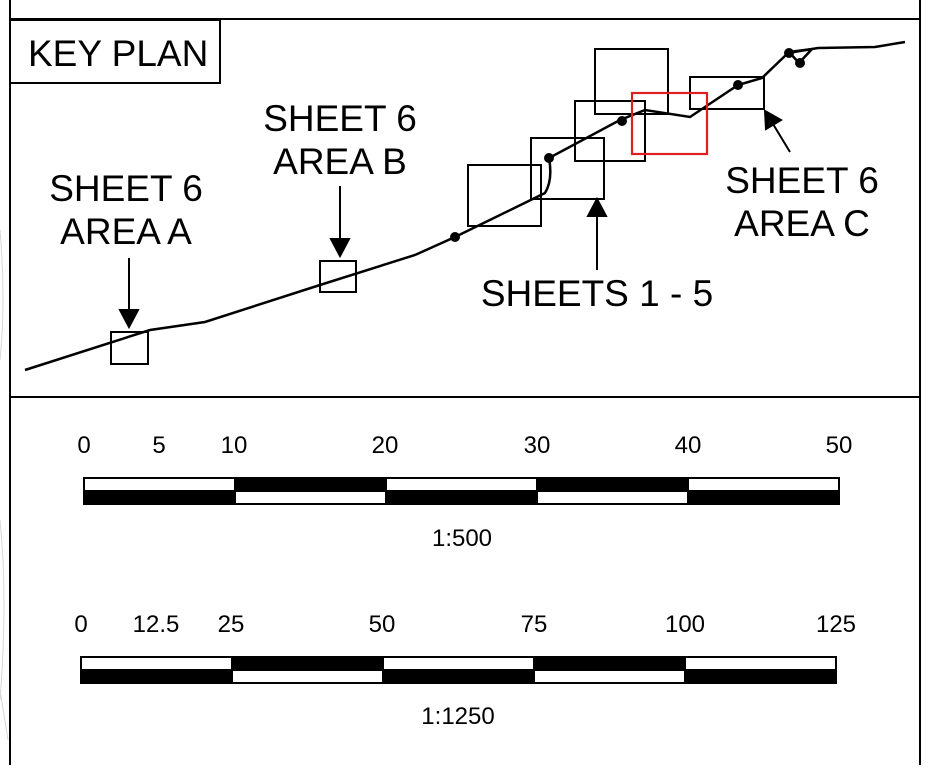  What do you see at coordinates (457, 716) in the screenshot?
I see `scale-ratio: 1:1250` at bounding box center [457, 716].